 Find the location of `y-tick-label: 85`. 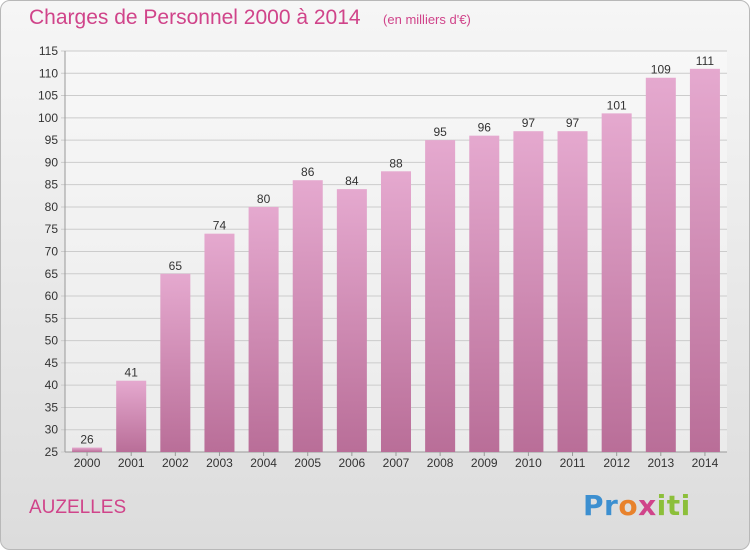

y-tick-label: 85 is located at coordinates (52, 185).